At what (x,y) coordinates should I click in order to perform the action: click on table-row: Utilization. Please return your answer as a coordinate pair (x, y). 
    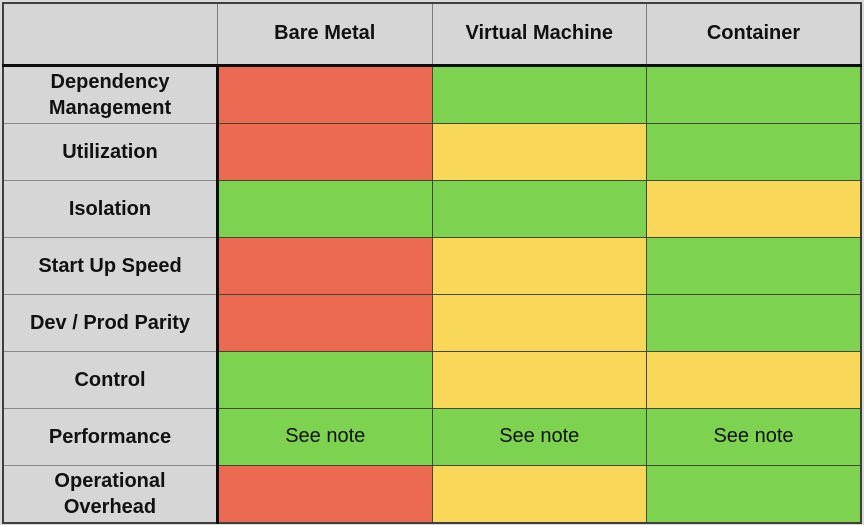
    Looking at the image, I should click on (432, 151).